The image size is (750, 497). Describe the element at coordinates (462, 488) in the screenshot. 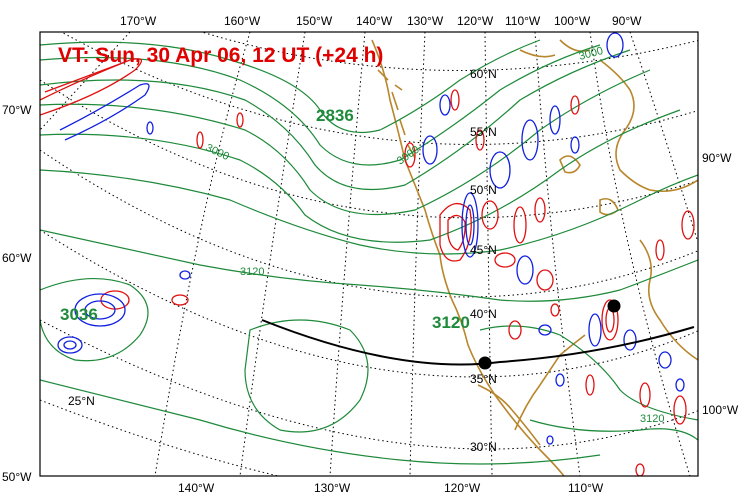

I see `lon-label-bottom-120w: 120°W` at that location.